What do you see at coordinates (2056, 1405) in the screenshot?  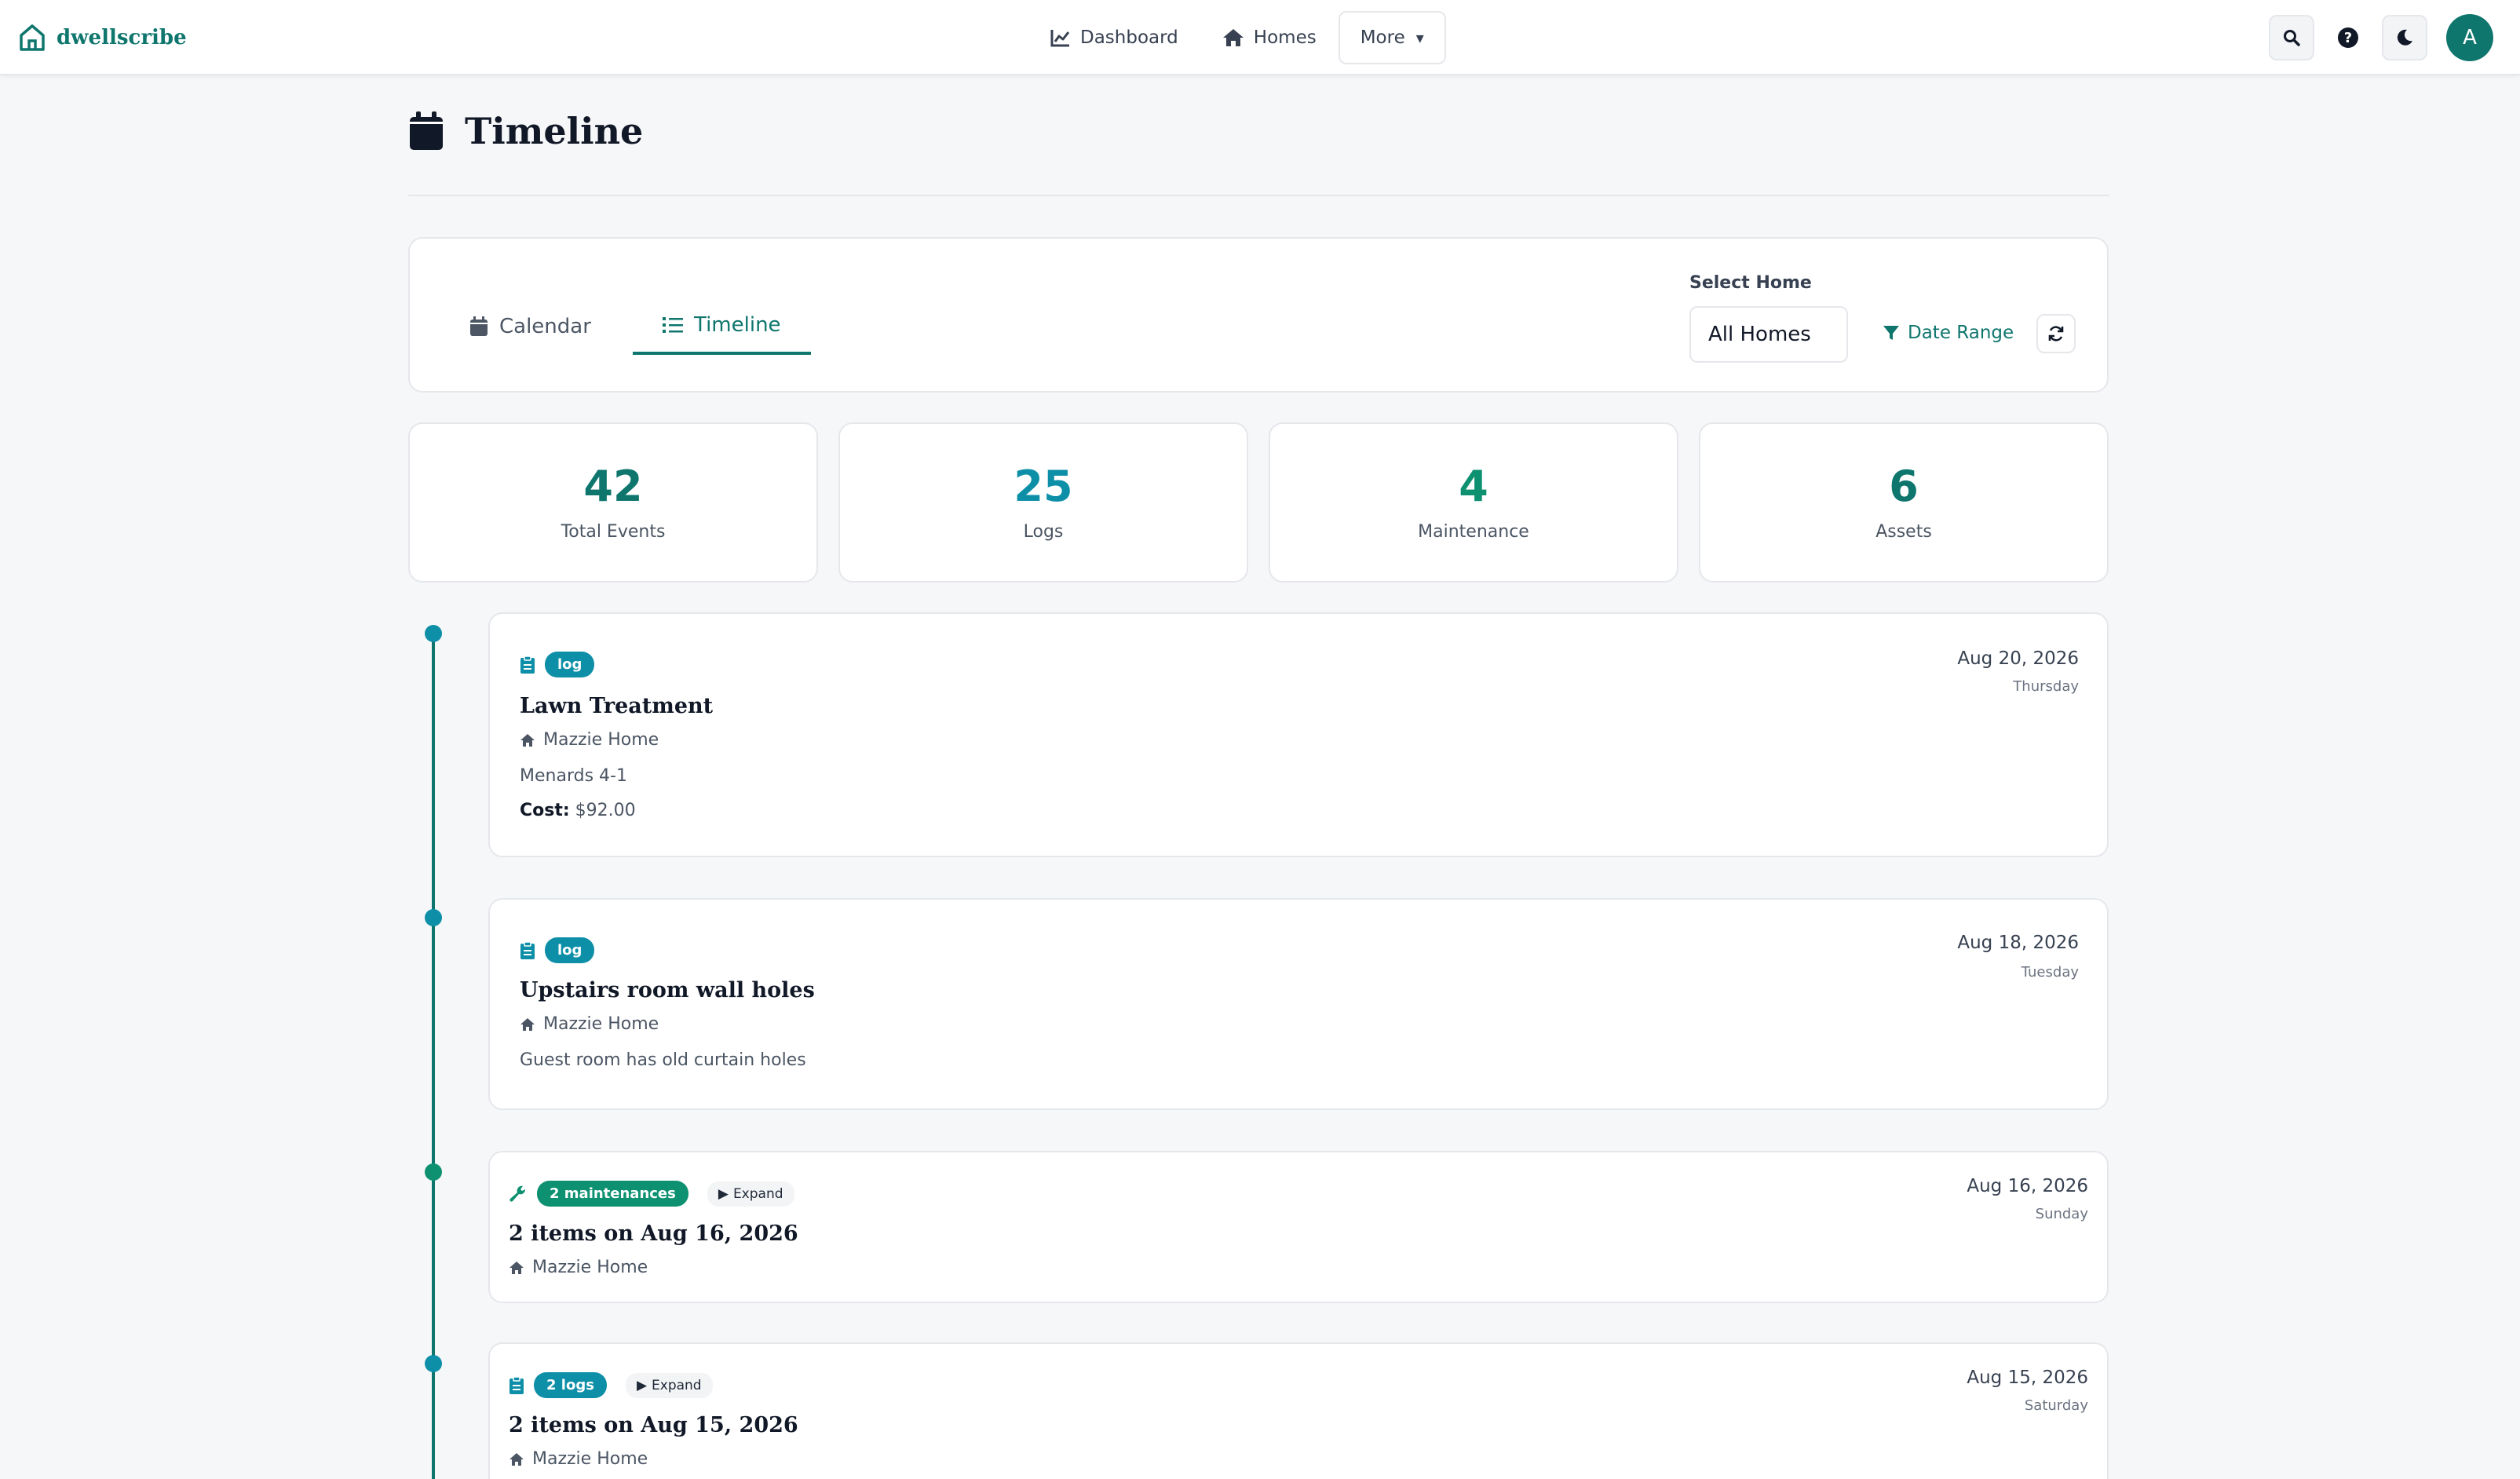 I see `event-day: Saturday` at bounding box center [2056, 1405].